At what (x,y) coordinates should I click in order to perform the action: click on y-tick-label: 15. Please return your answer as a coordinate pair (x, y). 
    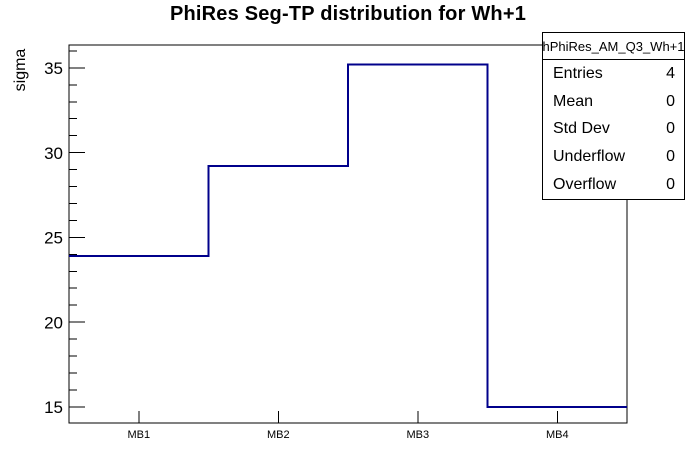
    Looking at the image, I should click on (53, 407).